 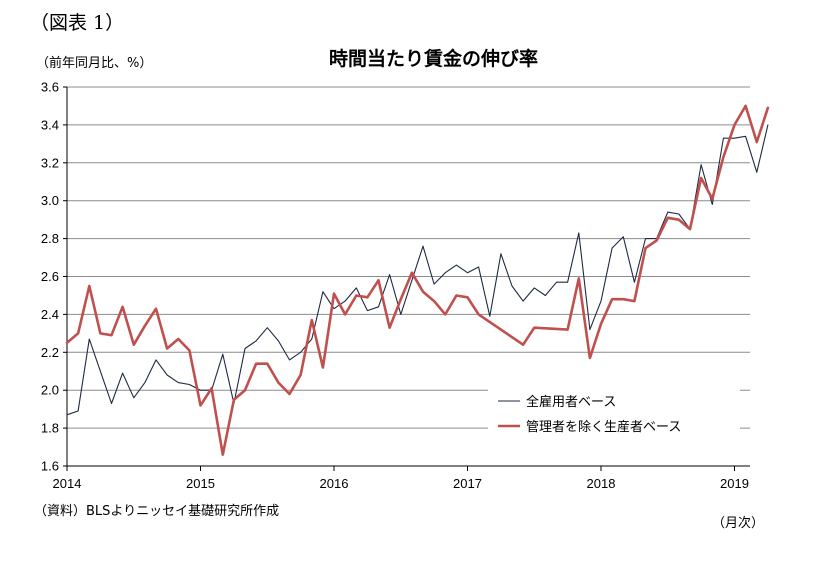 I want to click on source-note: （資料）BLSよりニッセイ基礎研究所作成, so click(x=157, y=511).